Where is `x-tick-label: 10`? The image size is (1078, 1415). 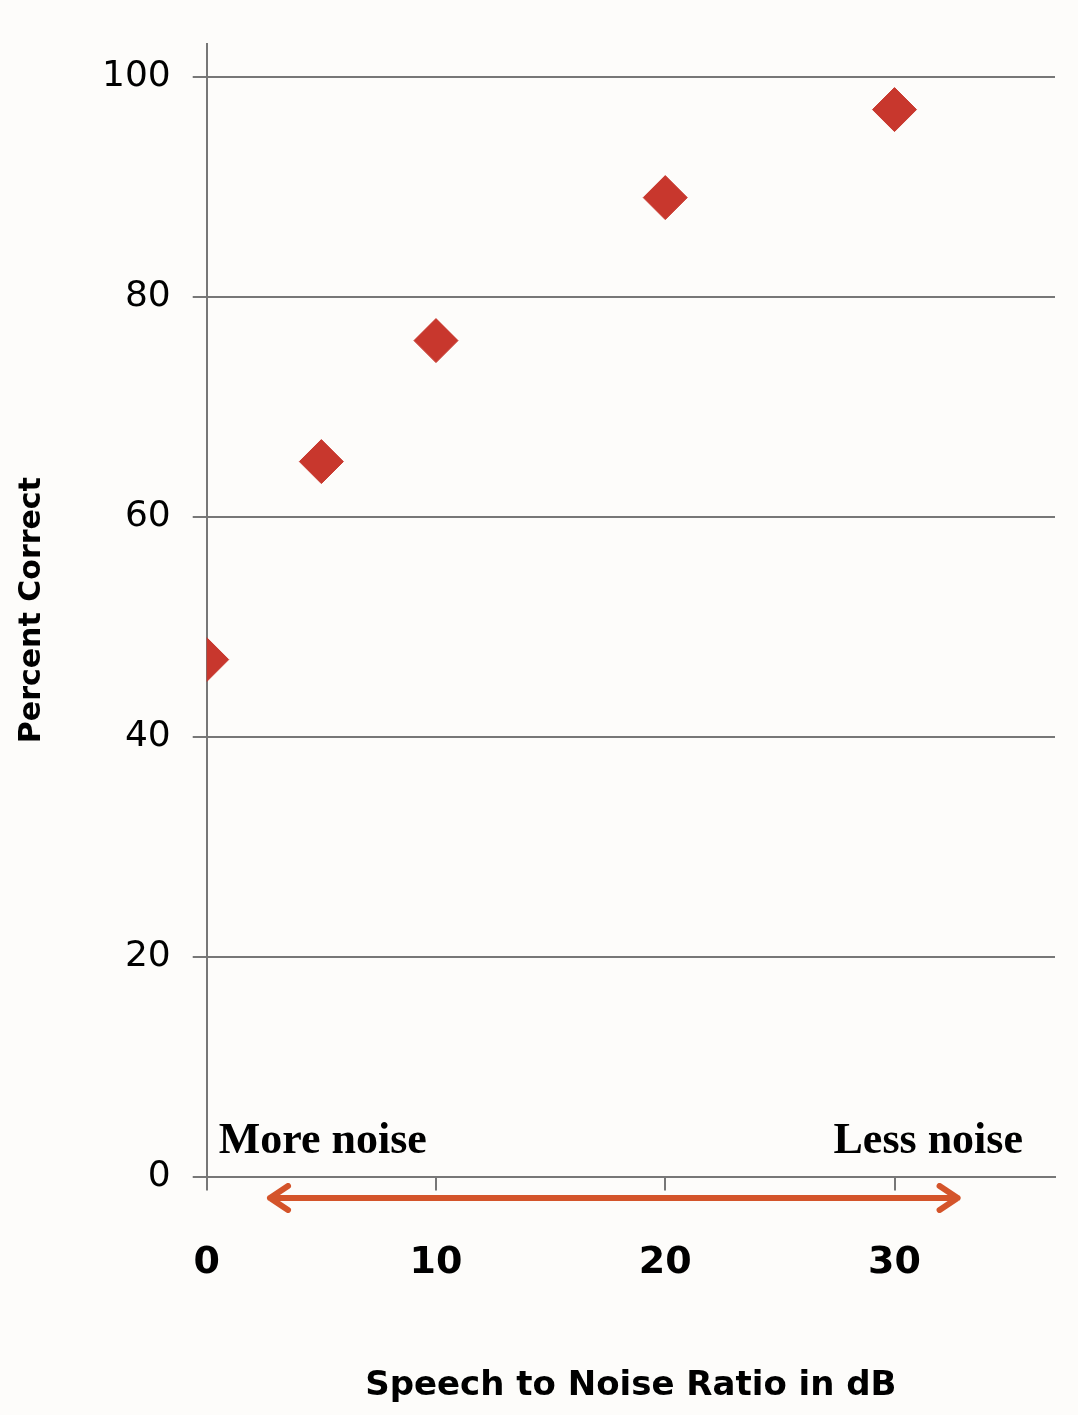
x-tick-label: 10 is located at coordinates (436, 1260).